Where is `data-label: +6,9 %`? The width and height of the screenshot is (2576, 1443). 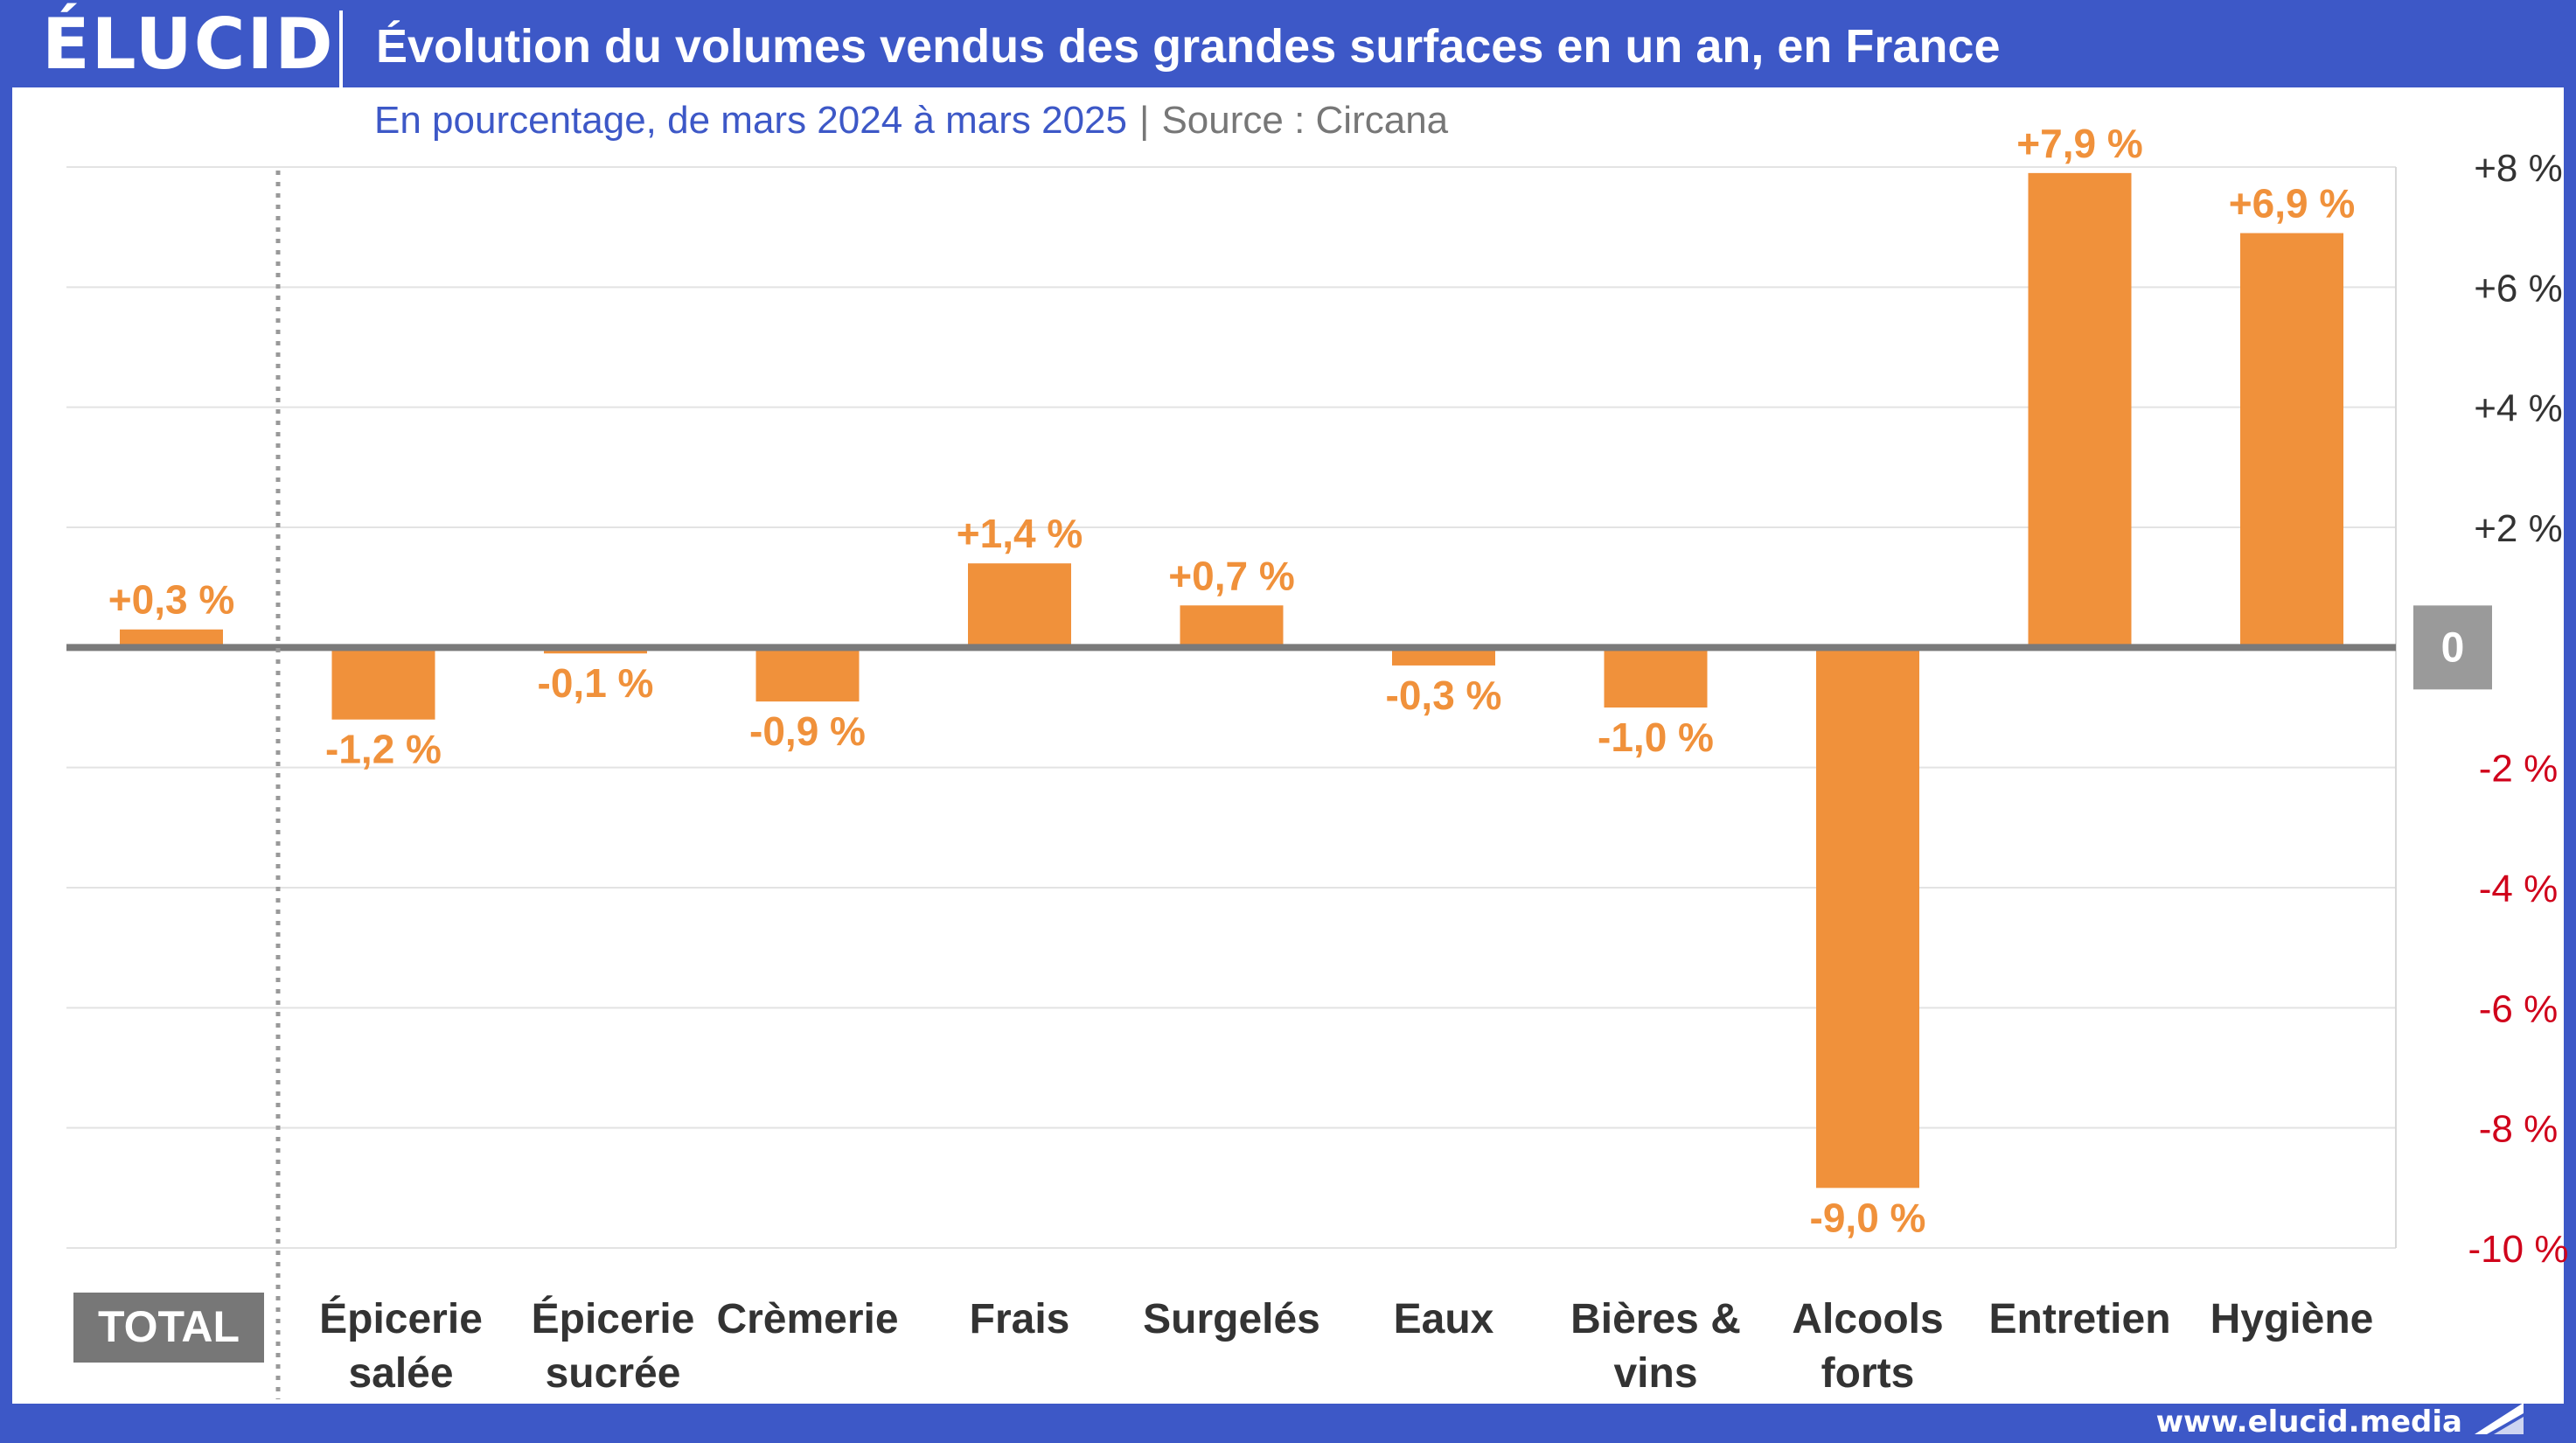 data-label: +6,9 % is located at coordinates (2292, 204).